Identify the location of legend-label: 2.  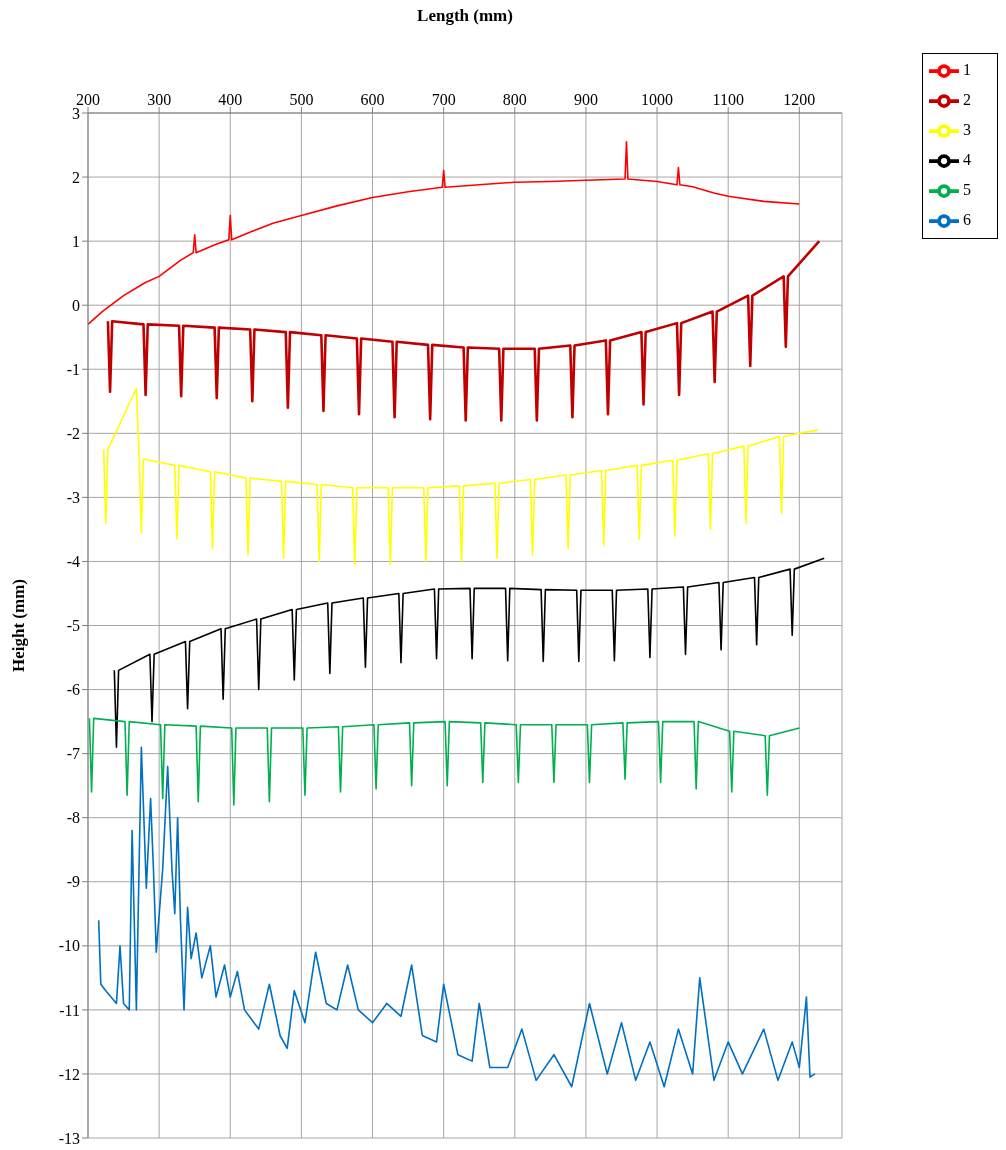
(967, 99).